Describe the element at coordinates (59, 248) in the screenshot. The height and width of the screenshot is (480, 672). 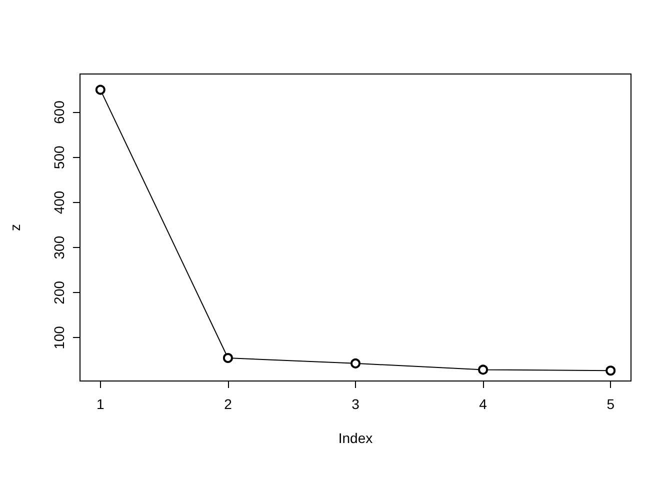
I see `y-tick-label: 300` at that location.